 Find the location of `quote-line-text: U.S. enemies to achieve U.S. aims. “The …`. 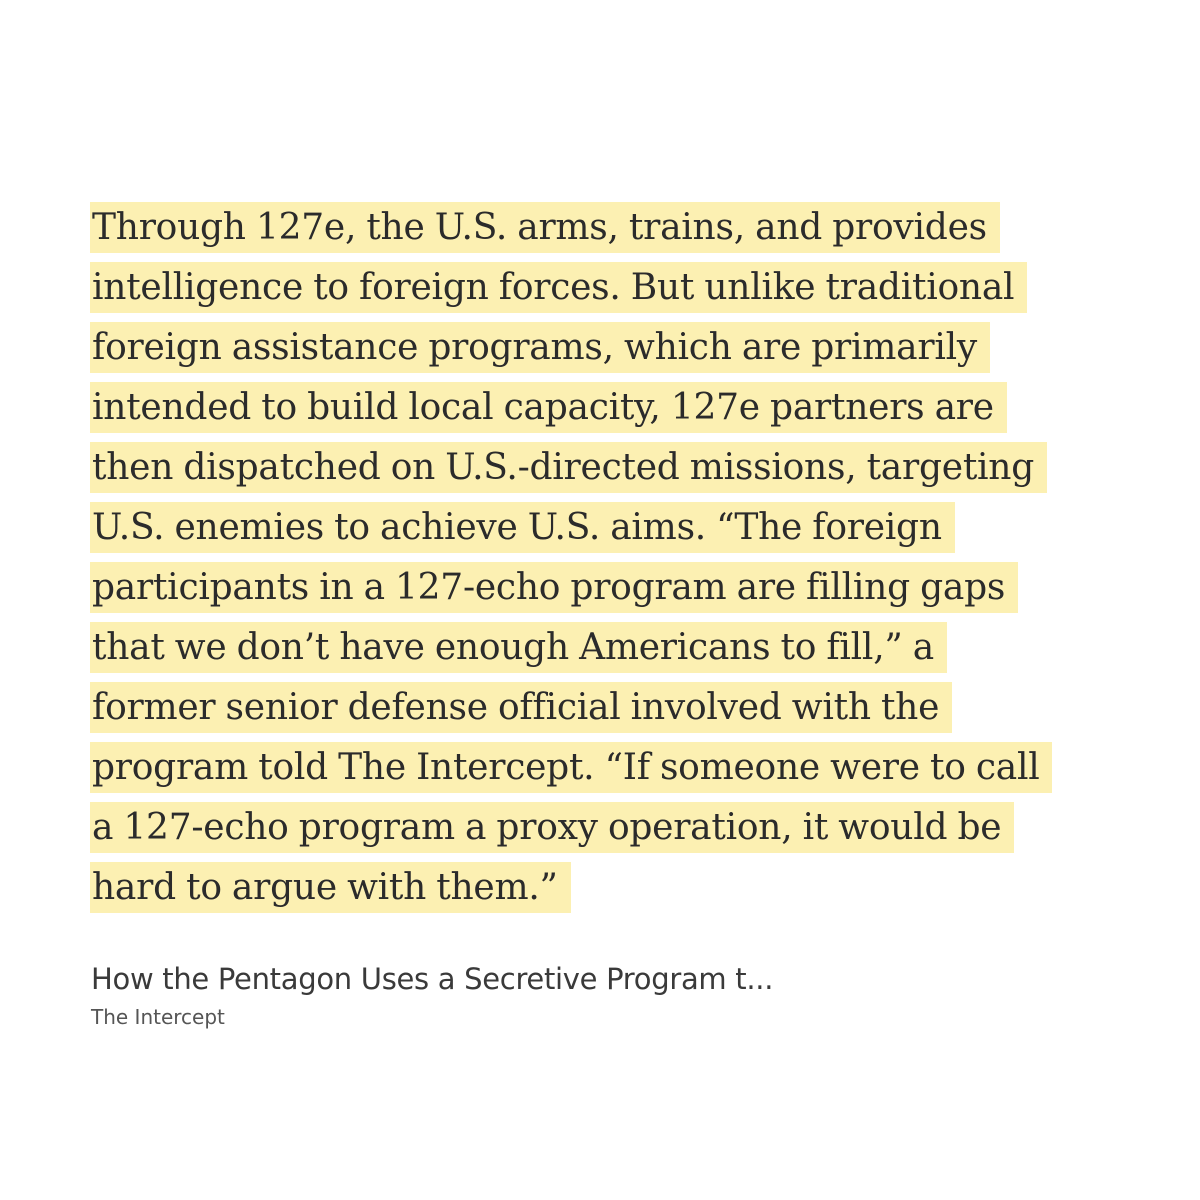

quote-line-text: U.S. enemies to achieve U.S. aims. “The … is located at coordinates (522, 527).